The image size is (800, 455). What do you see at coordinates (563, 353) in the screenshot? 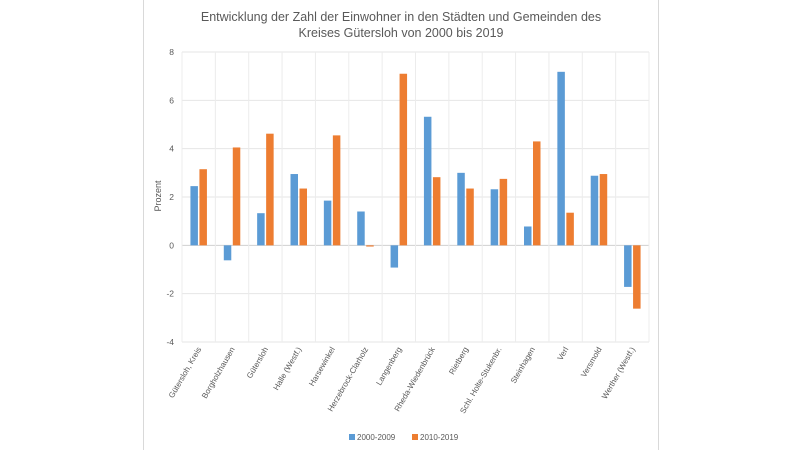
I see `x-tick-label: Verl` at bounding box center [563, 353].